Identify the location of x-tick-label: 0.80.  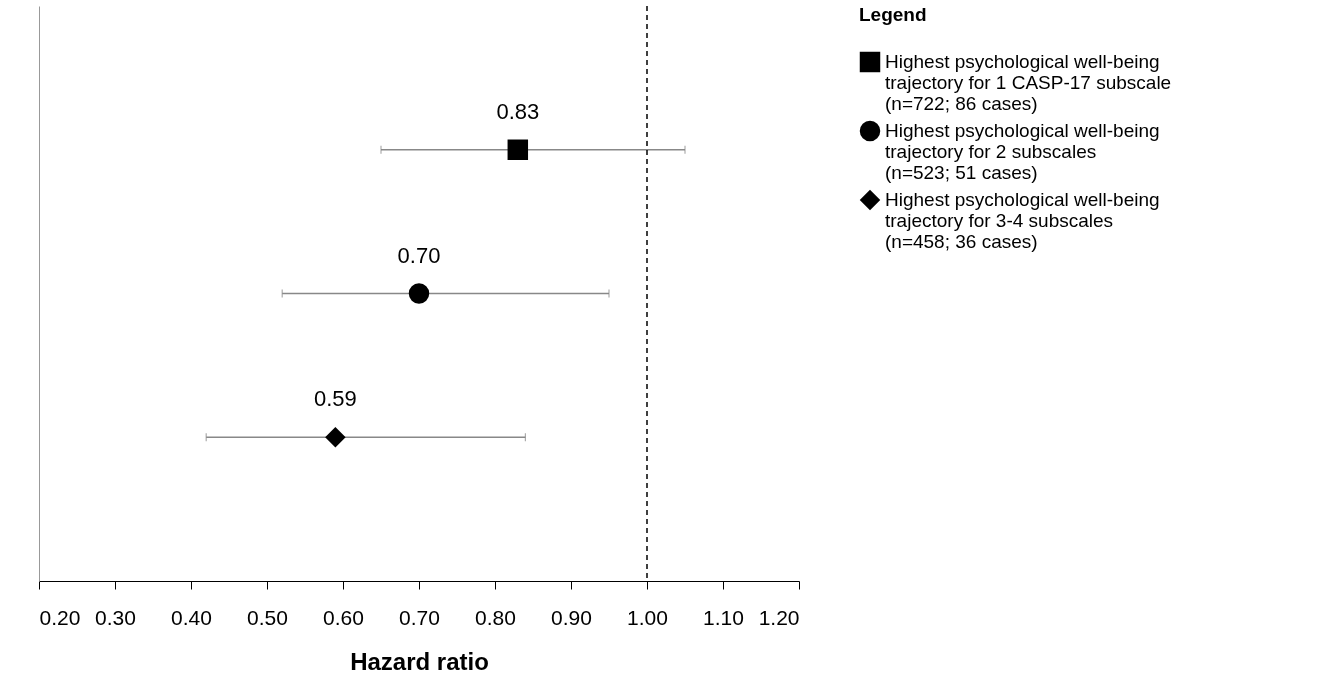
(495, 617).